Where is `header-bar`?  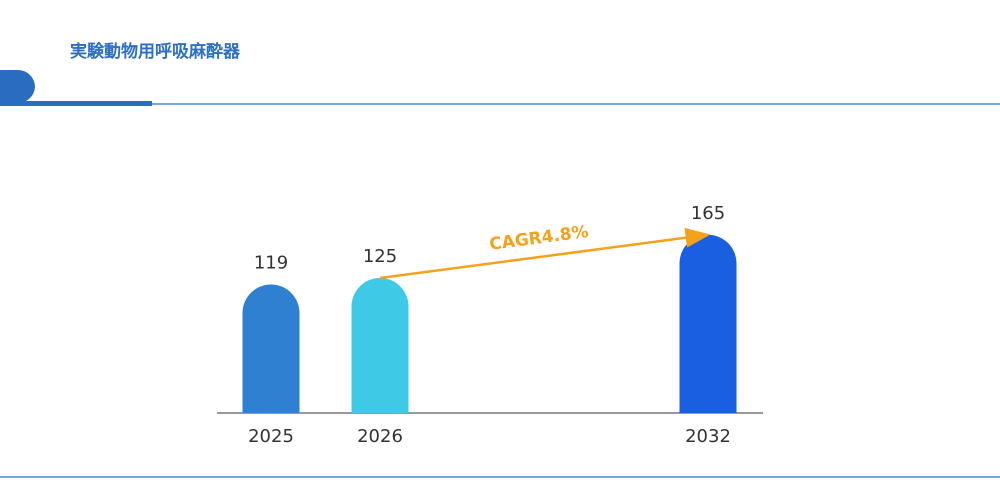
header-bar is located at coordinates (76, 103).